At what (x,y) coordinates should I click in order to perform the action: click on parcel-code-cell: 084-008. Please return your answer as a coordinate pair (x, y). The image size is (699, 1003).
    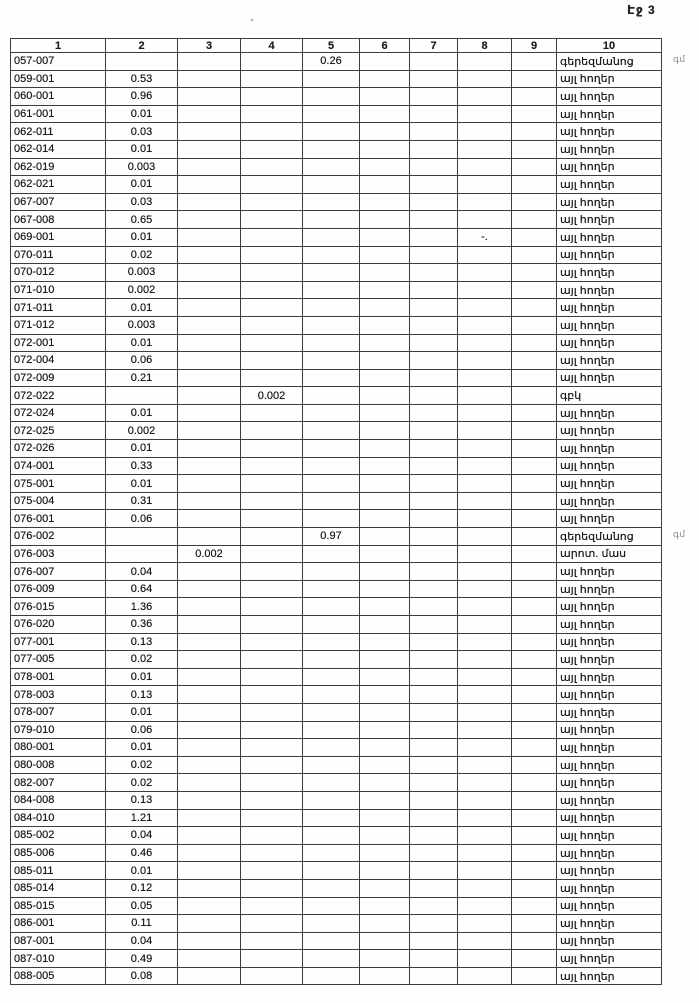
    Looking at the image, I should click on (58, 800).